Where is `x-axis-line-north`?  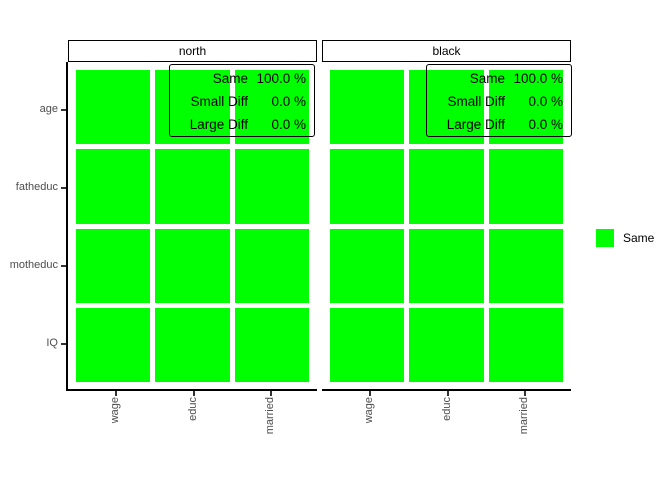 x-axis-line-north is located at coordinates (192, 390).